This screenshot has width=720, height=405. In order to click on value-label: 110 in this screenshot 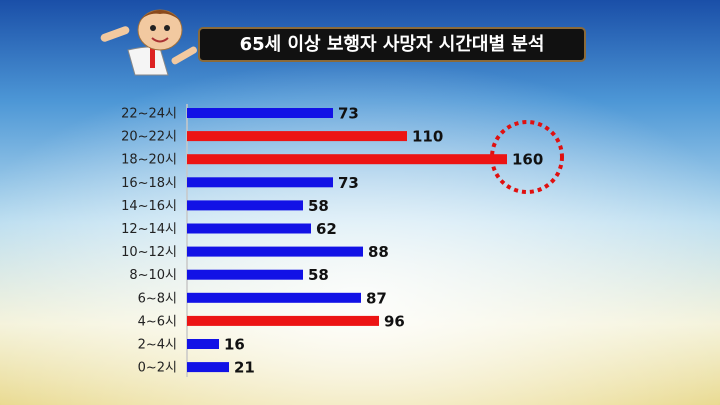, I will do `click(427, 137)`.